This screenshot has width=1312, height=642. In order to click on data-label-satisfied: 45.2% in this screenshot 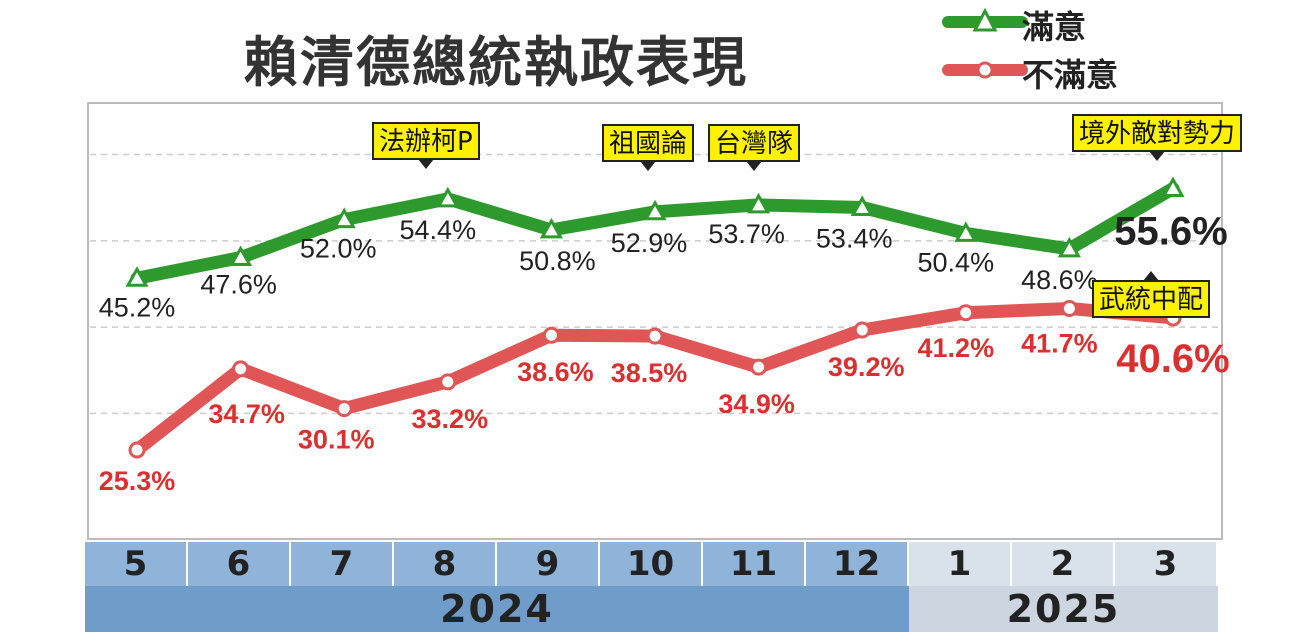, I will do `click(137, 307)`.